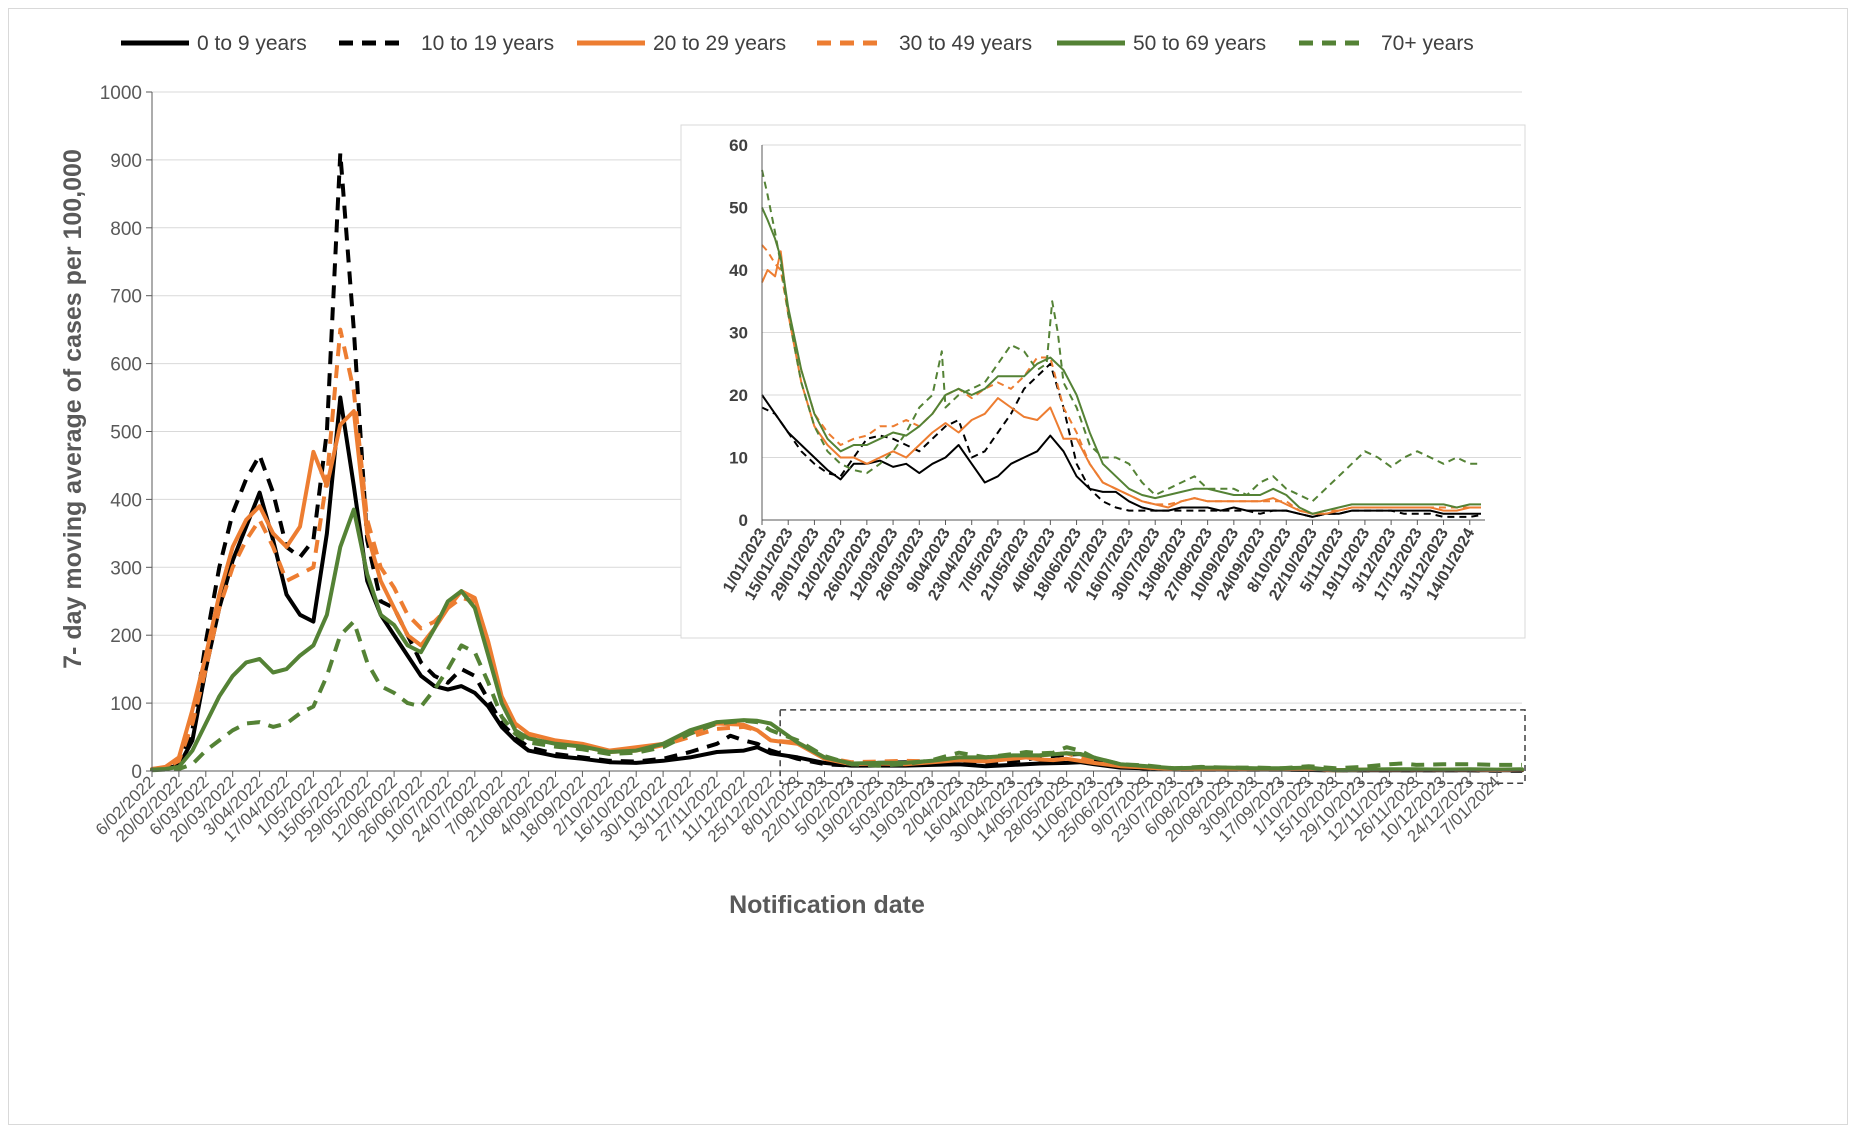 The image size is (1856, 1133). I want to click on main-y-tick-label: 800, so click(126, 229).